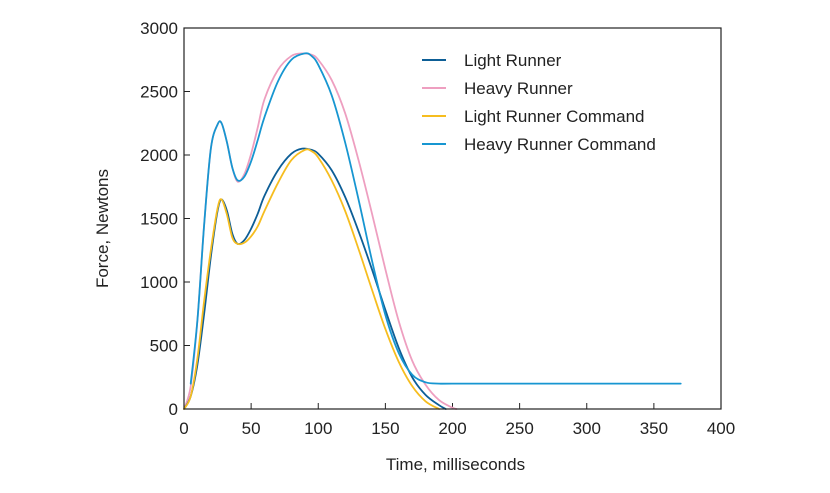 This screenshot has width=830, height=493. What do you see at coordinates (102, 228) in the screenshot?
I see `y-axis-title: Force, Newtons` at bounding box center [102, 228].